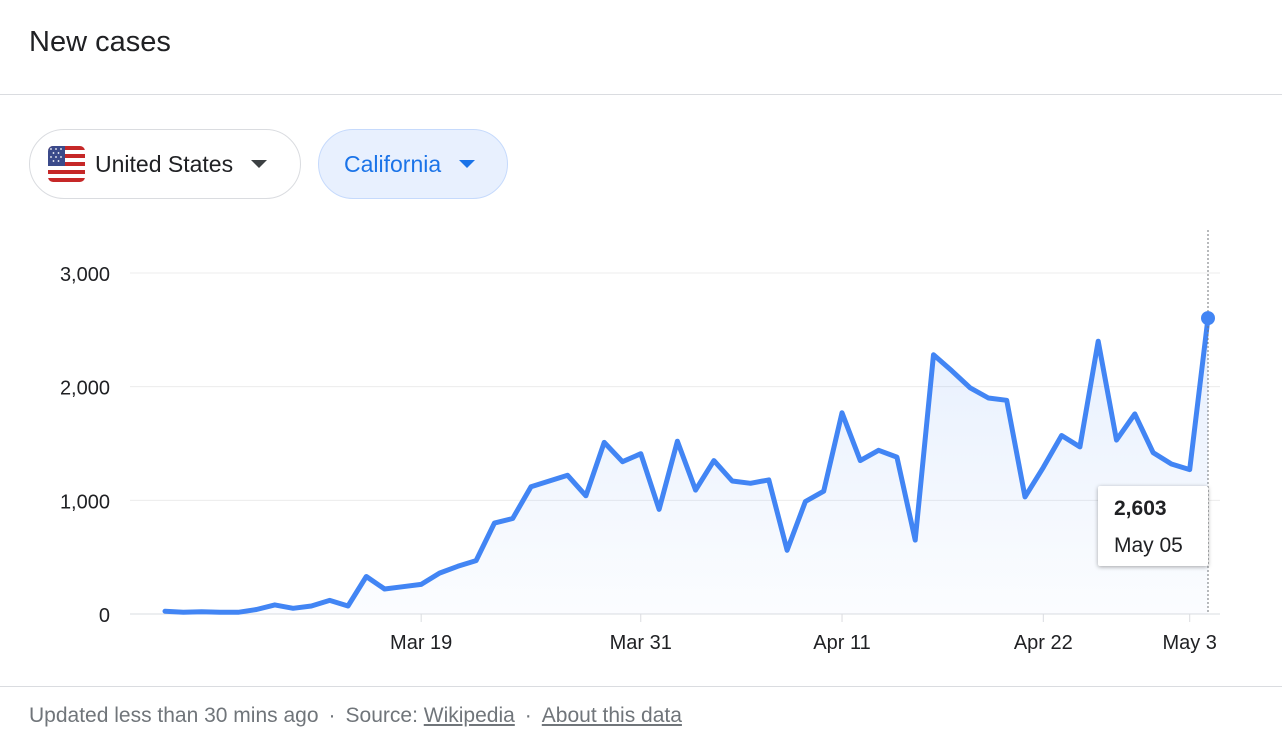  Describe the element at coordinates (1153, 526) in the screenshot. I see `chart-tooltip: 2,603 May 05` at that location.